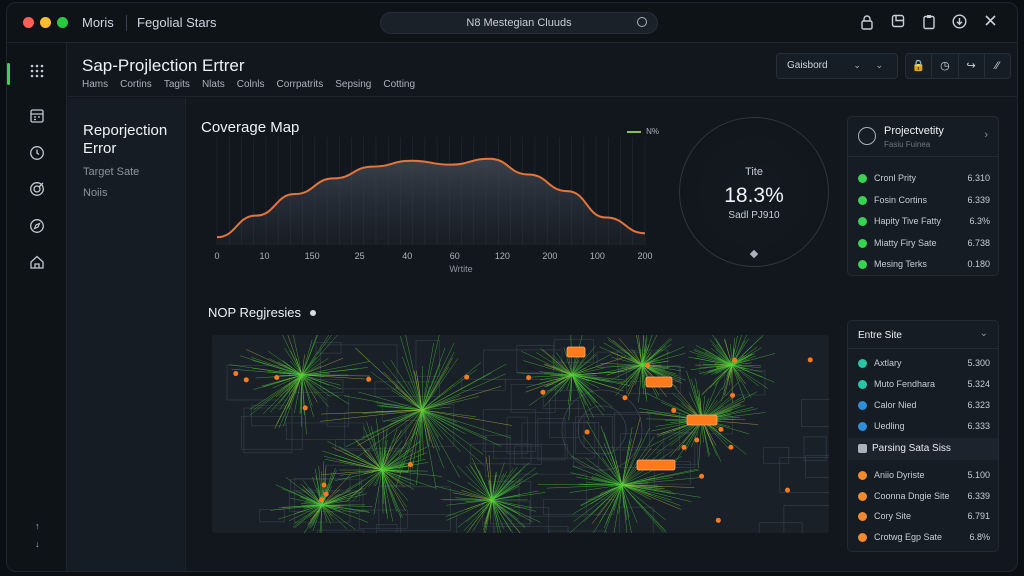 The height and width of the screenshot is (576, 1024). I want to click on nav-tab: Cotting, so click(399, 84).